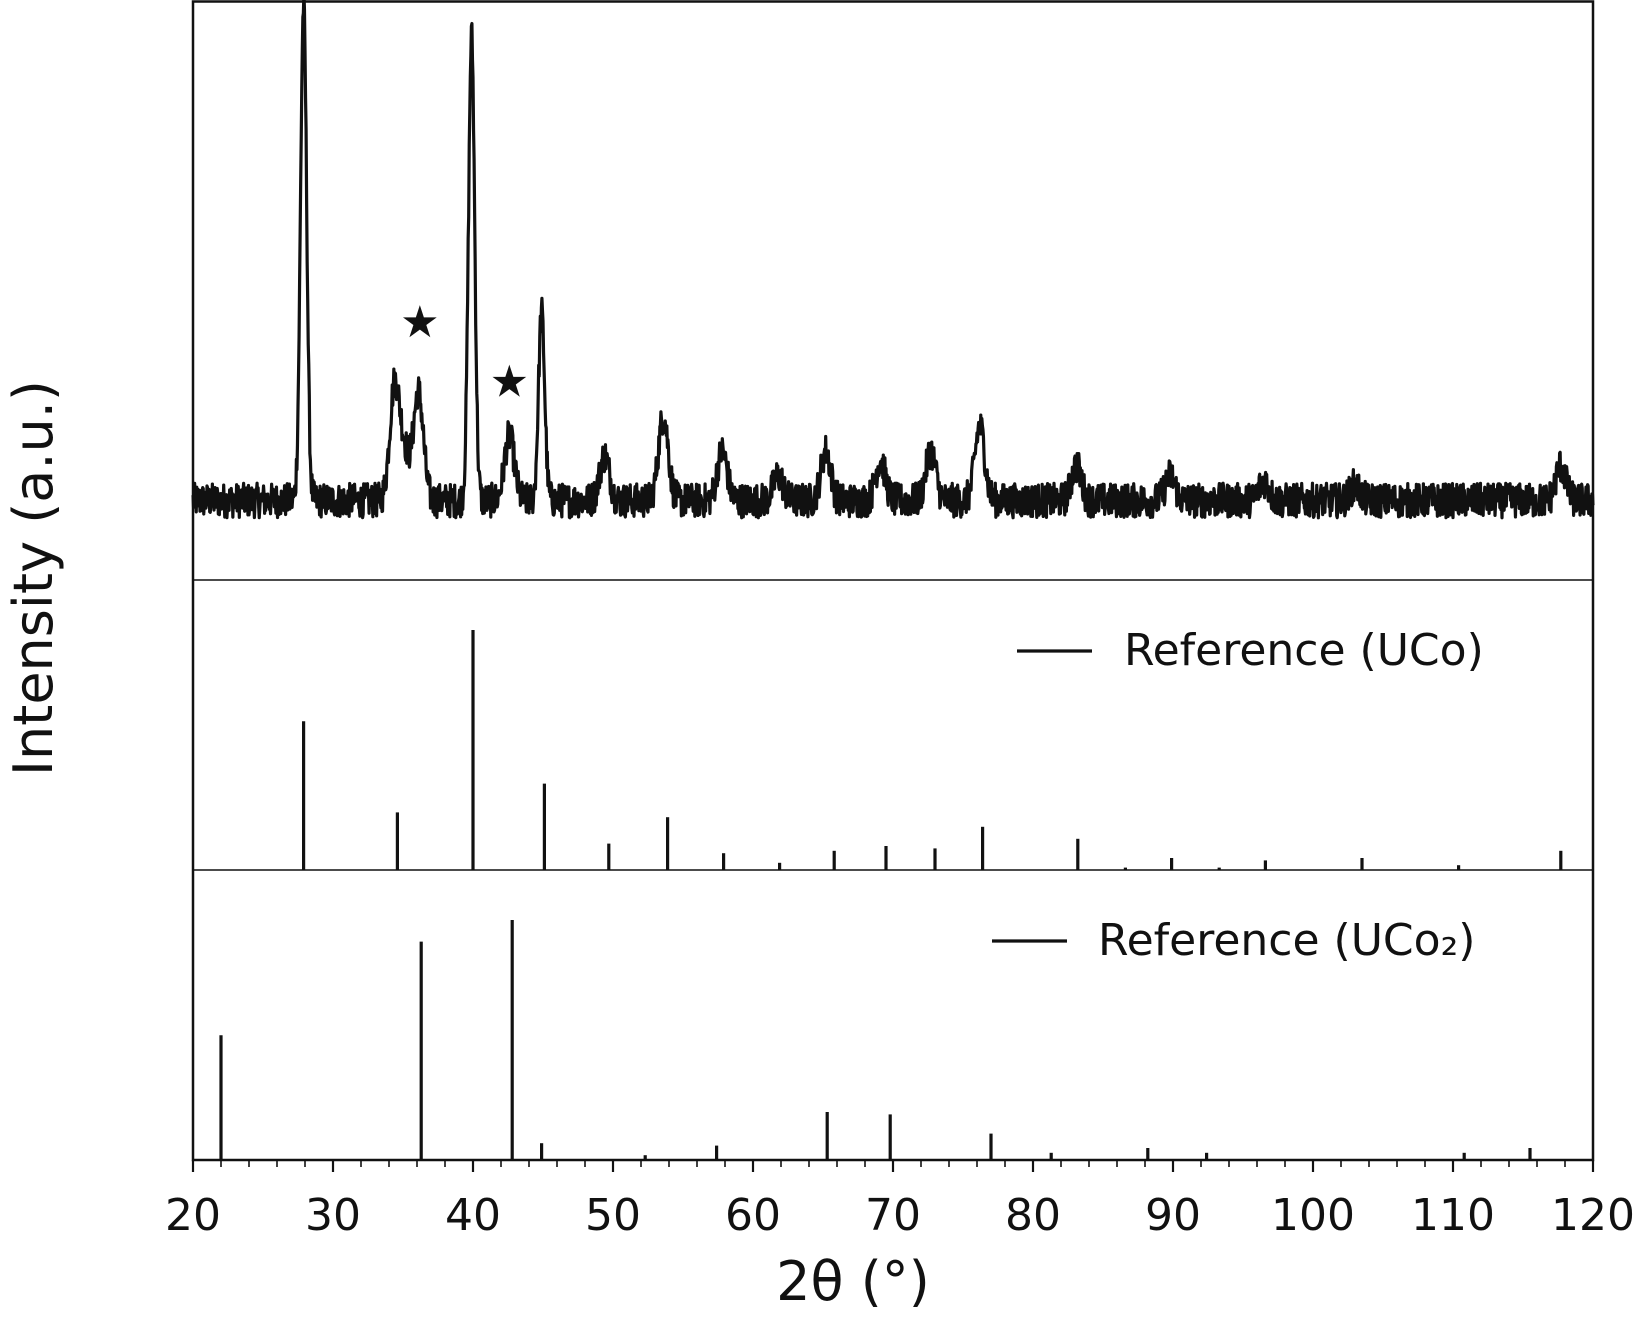 This screenshot has height=1318, width=1637. What do you see at coordinates (1033, 1215) in the screenshot?
I see `x-tick-label: 80` at bounding box center [1033, 1215].